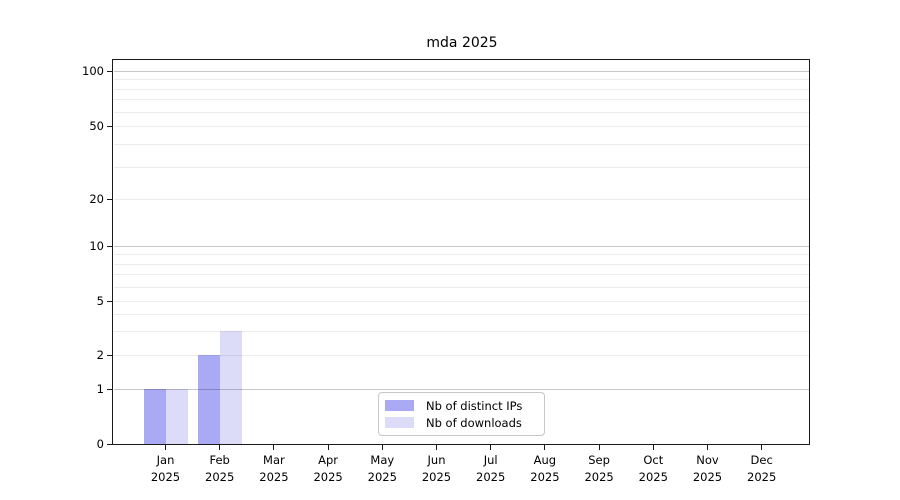 This screenshot has width=900, height=500. I want to click on x-tick-label-dec: Dec 2025, so click(762, 468).